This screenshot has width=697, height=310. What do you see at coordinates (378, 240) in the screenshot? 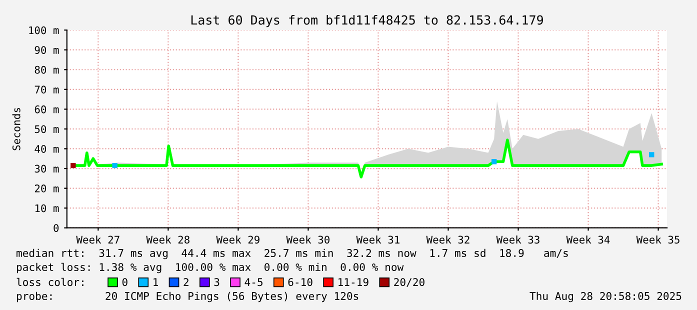
I see `x-tick-label: Week 31` at bounding box center [378, 240].